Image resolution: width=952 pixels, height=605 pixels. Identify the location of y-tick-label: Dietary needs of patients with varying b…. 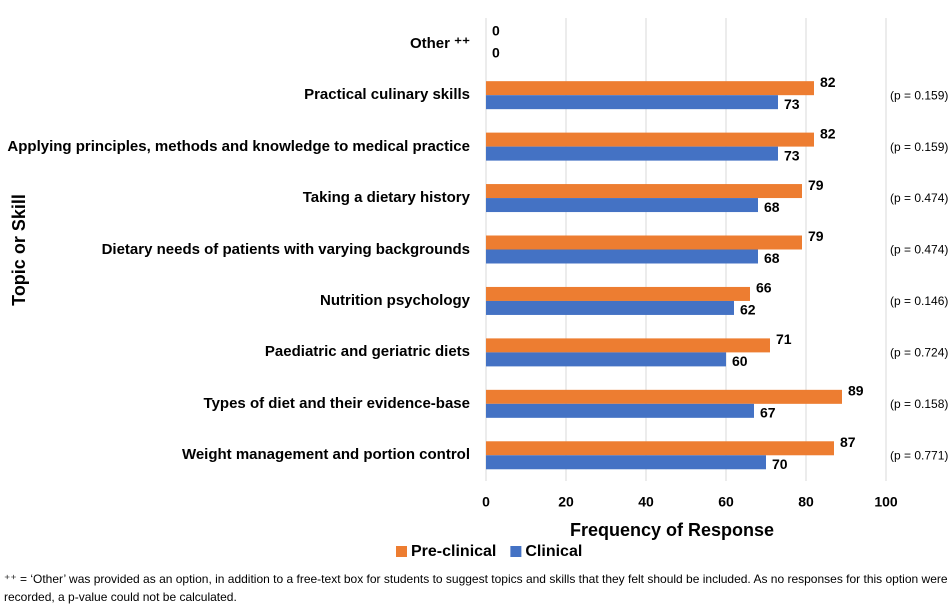
(285, 249).